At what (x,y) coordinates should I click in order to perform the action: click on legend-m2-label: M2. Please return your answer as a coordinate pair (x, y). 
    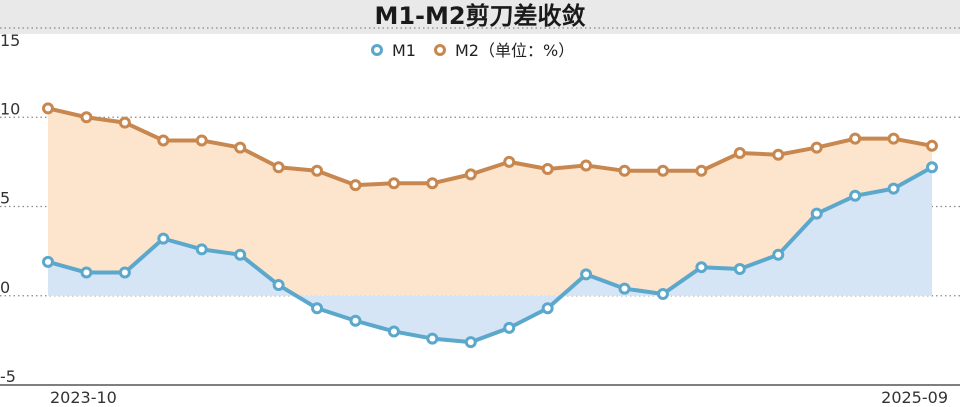
    Looking at the image, I should click on (467, 50).